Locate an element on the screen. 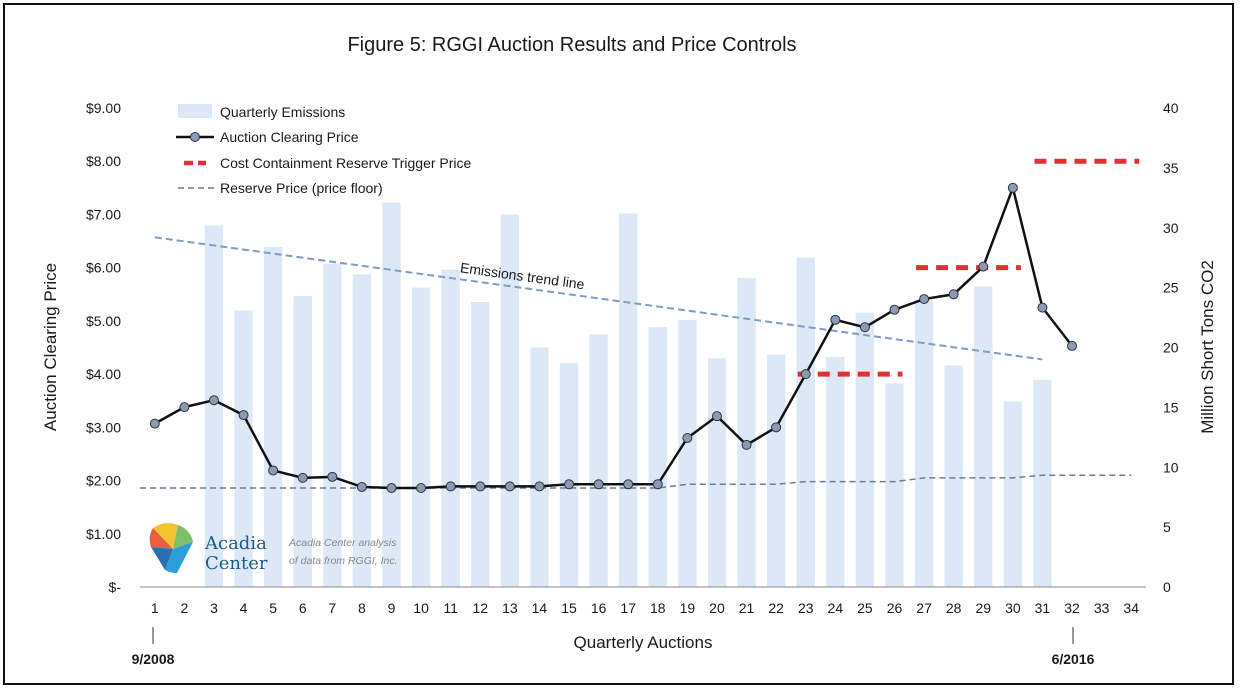 Image resolution: width=1241 pixels, height=692 pixels. x-tick-label: 18 is located at coordinates (658, 608).